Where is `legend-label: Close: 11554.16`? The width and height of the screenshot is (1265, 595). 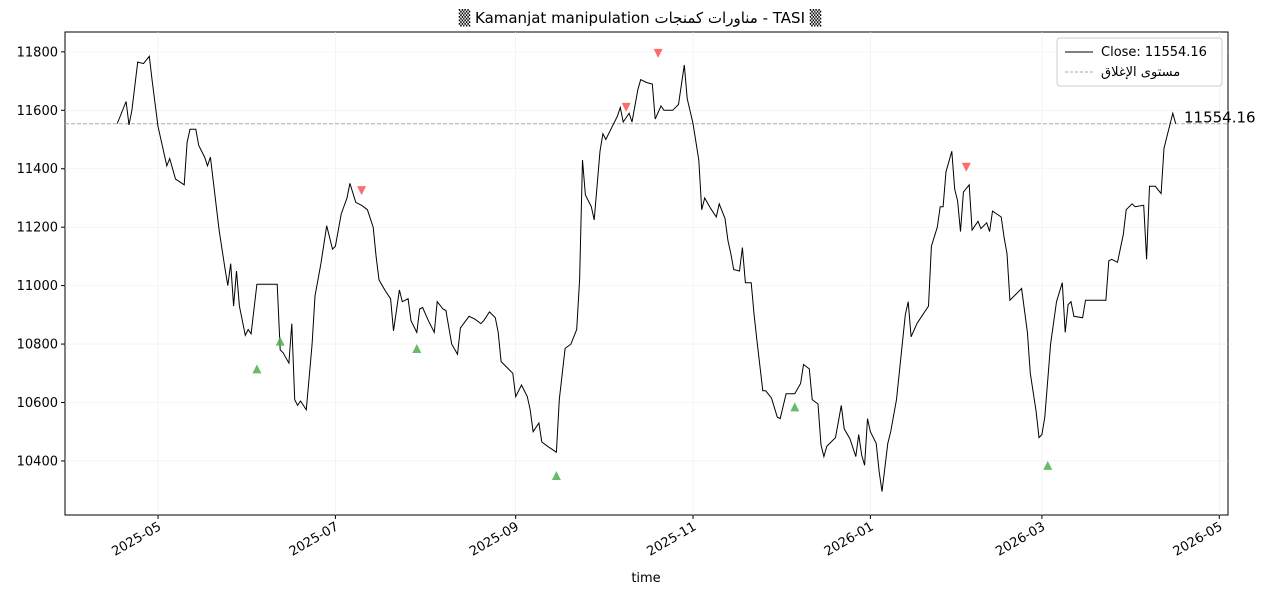
legend-label: Close: 11554.16 is located at coordinates (1154, 52).